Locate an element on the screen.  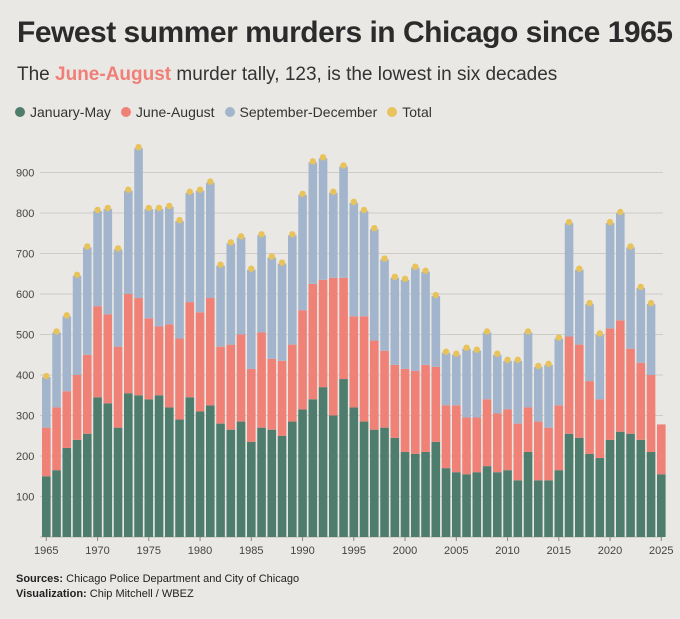
bar-january-may-1983 is located at coordinates (231, 483).